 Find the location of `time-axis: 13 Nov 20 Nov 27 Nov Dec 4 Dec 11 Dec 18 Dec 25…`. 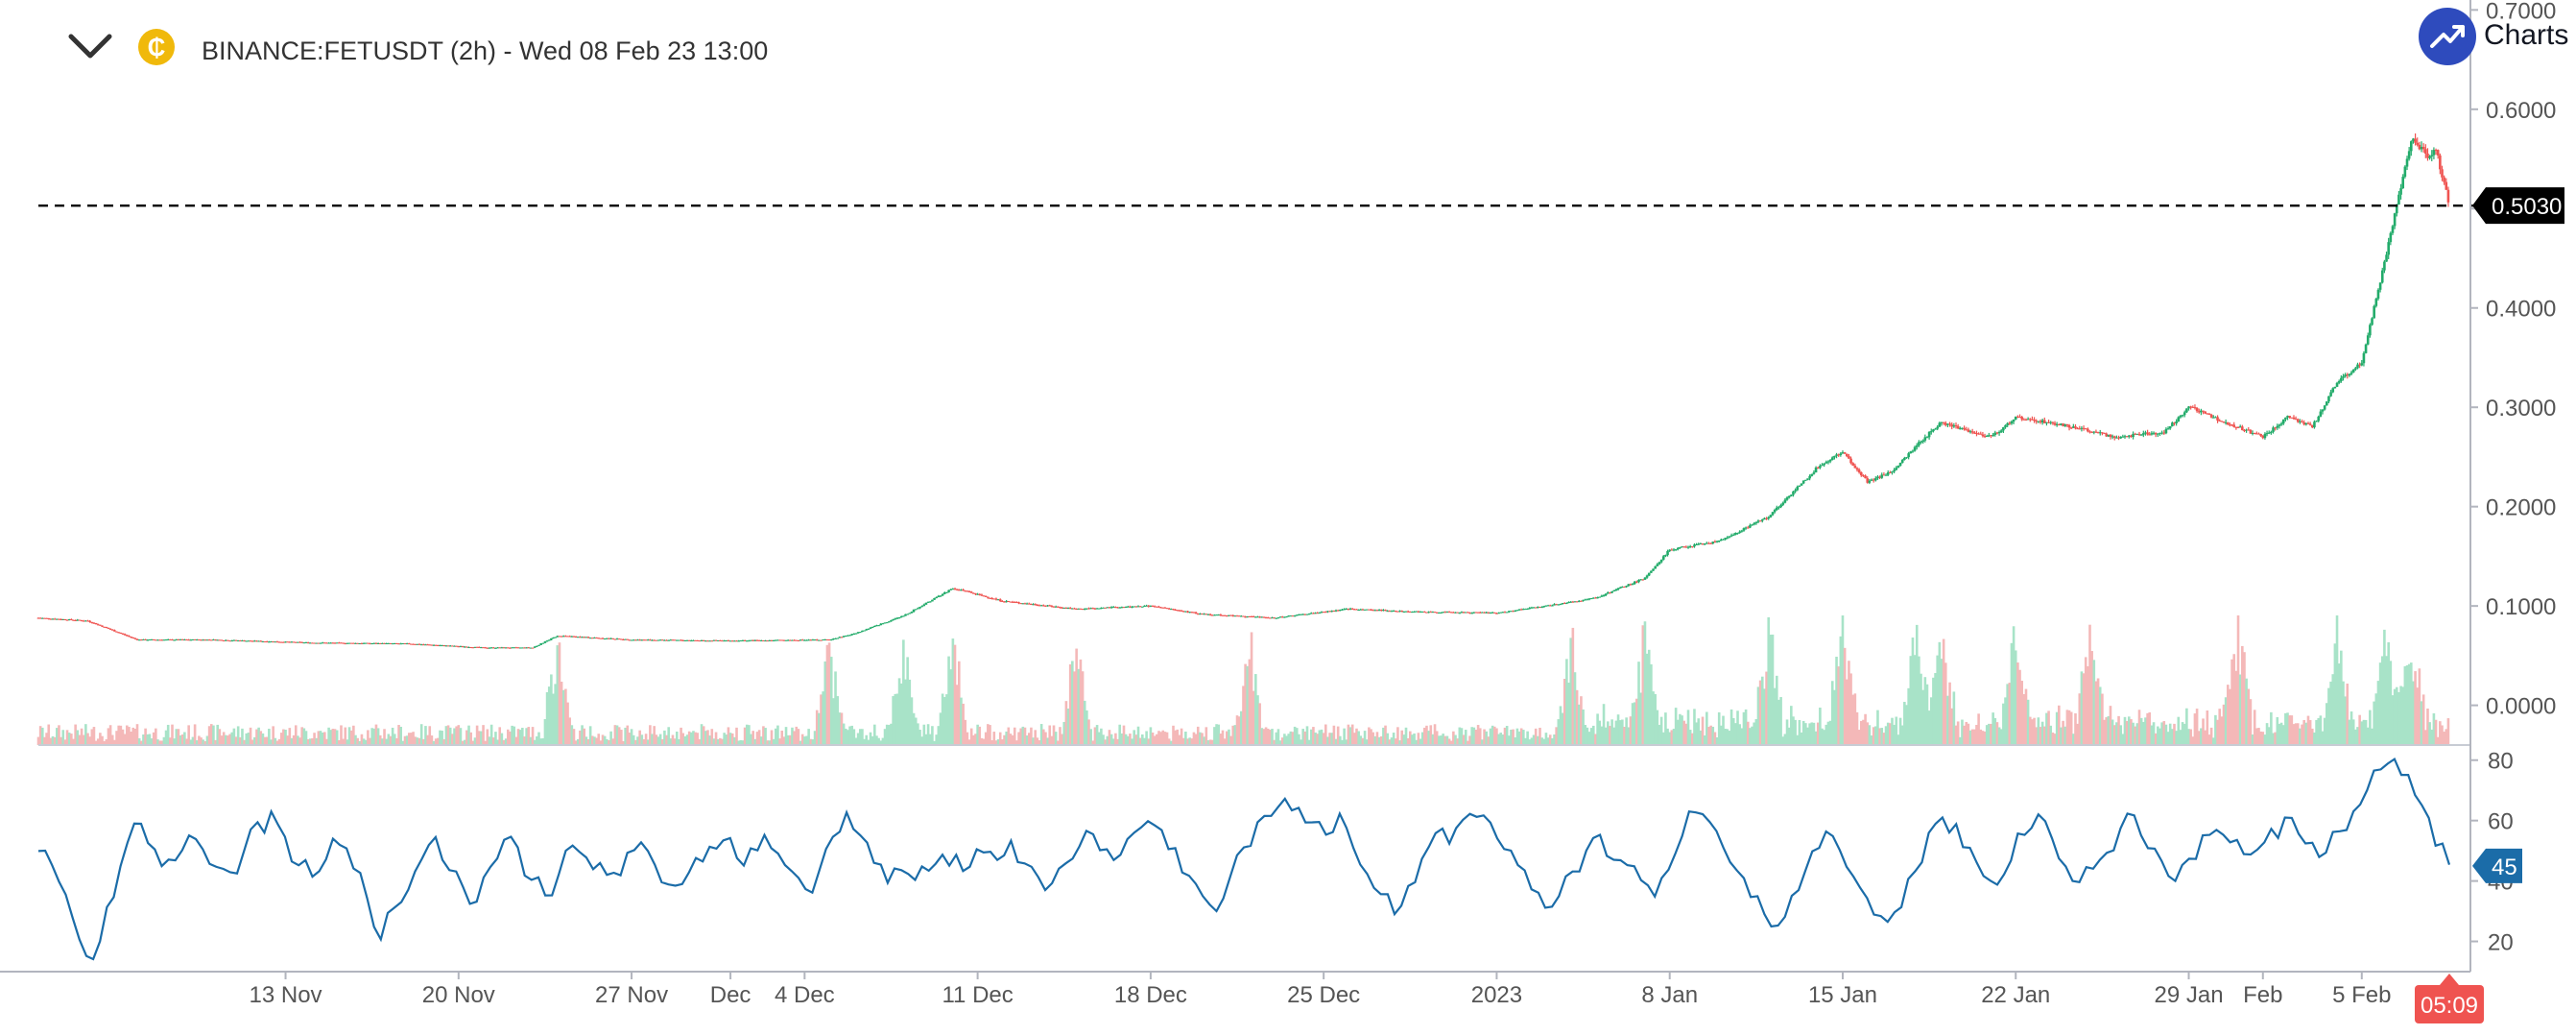

time-axis: 13 Nov 20 Nov 27 Nov Dec 4 Dec 11 Dec 18 Dec 25… is located at coordinates (1321, 990).